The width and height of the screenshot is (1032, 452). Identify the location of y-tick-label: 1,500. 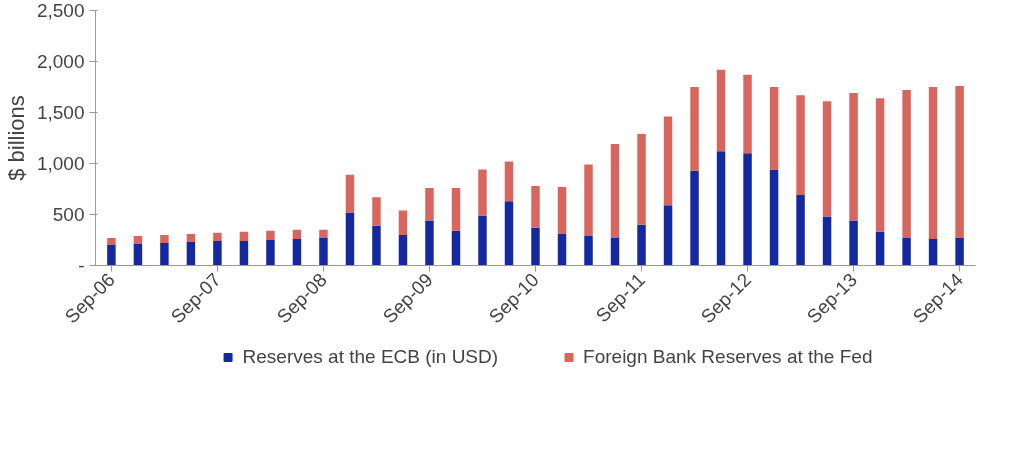
(60, 112).